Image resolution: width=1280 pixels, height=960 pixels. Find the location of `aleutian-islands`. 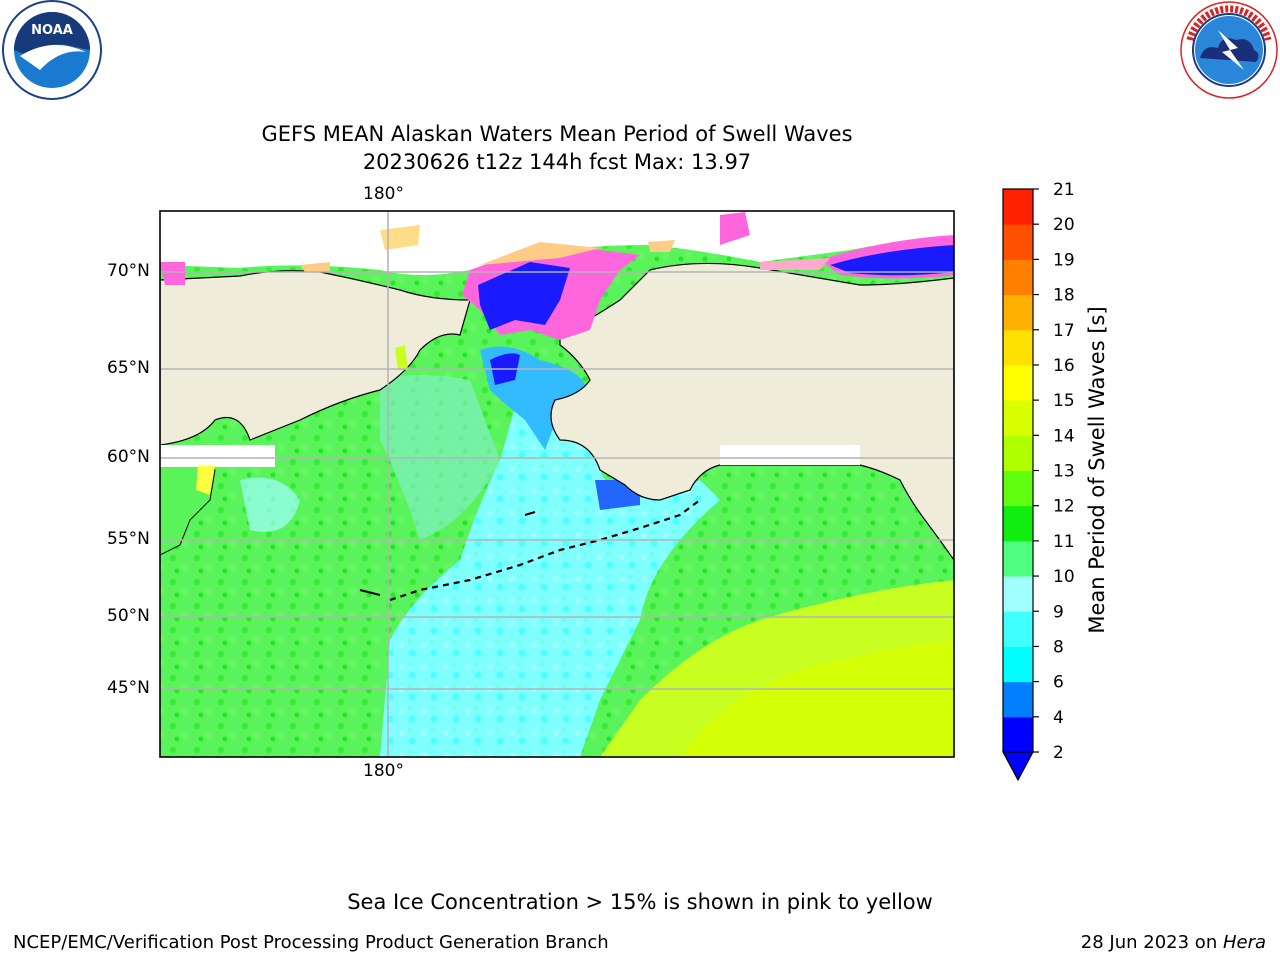

aleutian-islands is located at coordinates (545, 550).